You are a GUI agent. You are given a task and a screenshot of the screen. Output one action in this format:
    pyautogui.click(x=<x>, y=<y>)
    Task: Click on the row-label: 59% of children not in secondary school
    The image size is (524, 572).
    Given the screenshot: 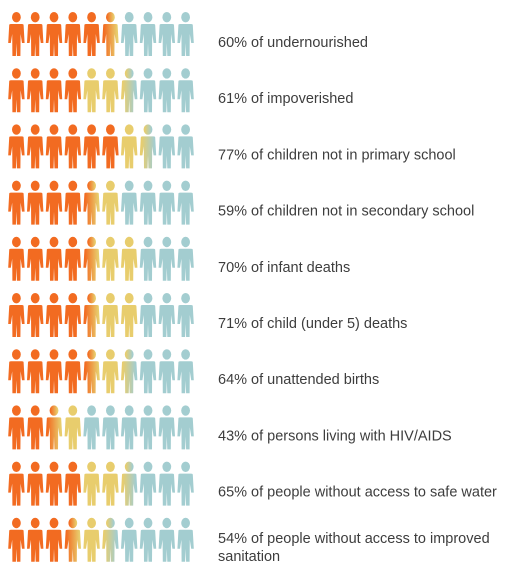 What is the action you would take?
    pyautogui.click(x=346, y=212)
    